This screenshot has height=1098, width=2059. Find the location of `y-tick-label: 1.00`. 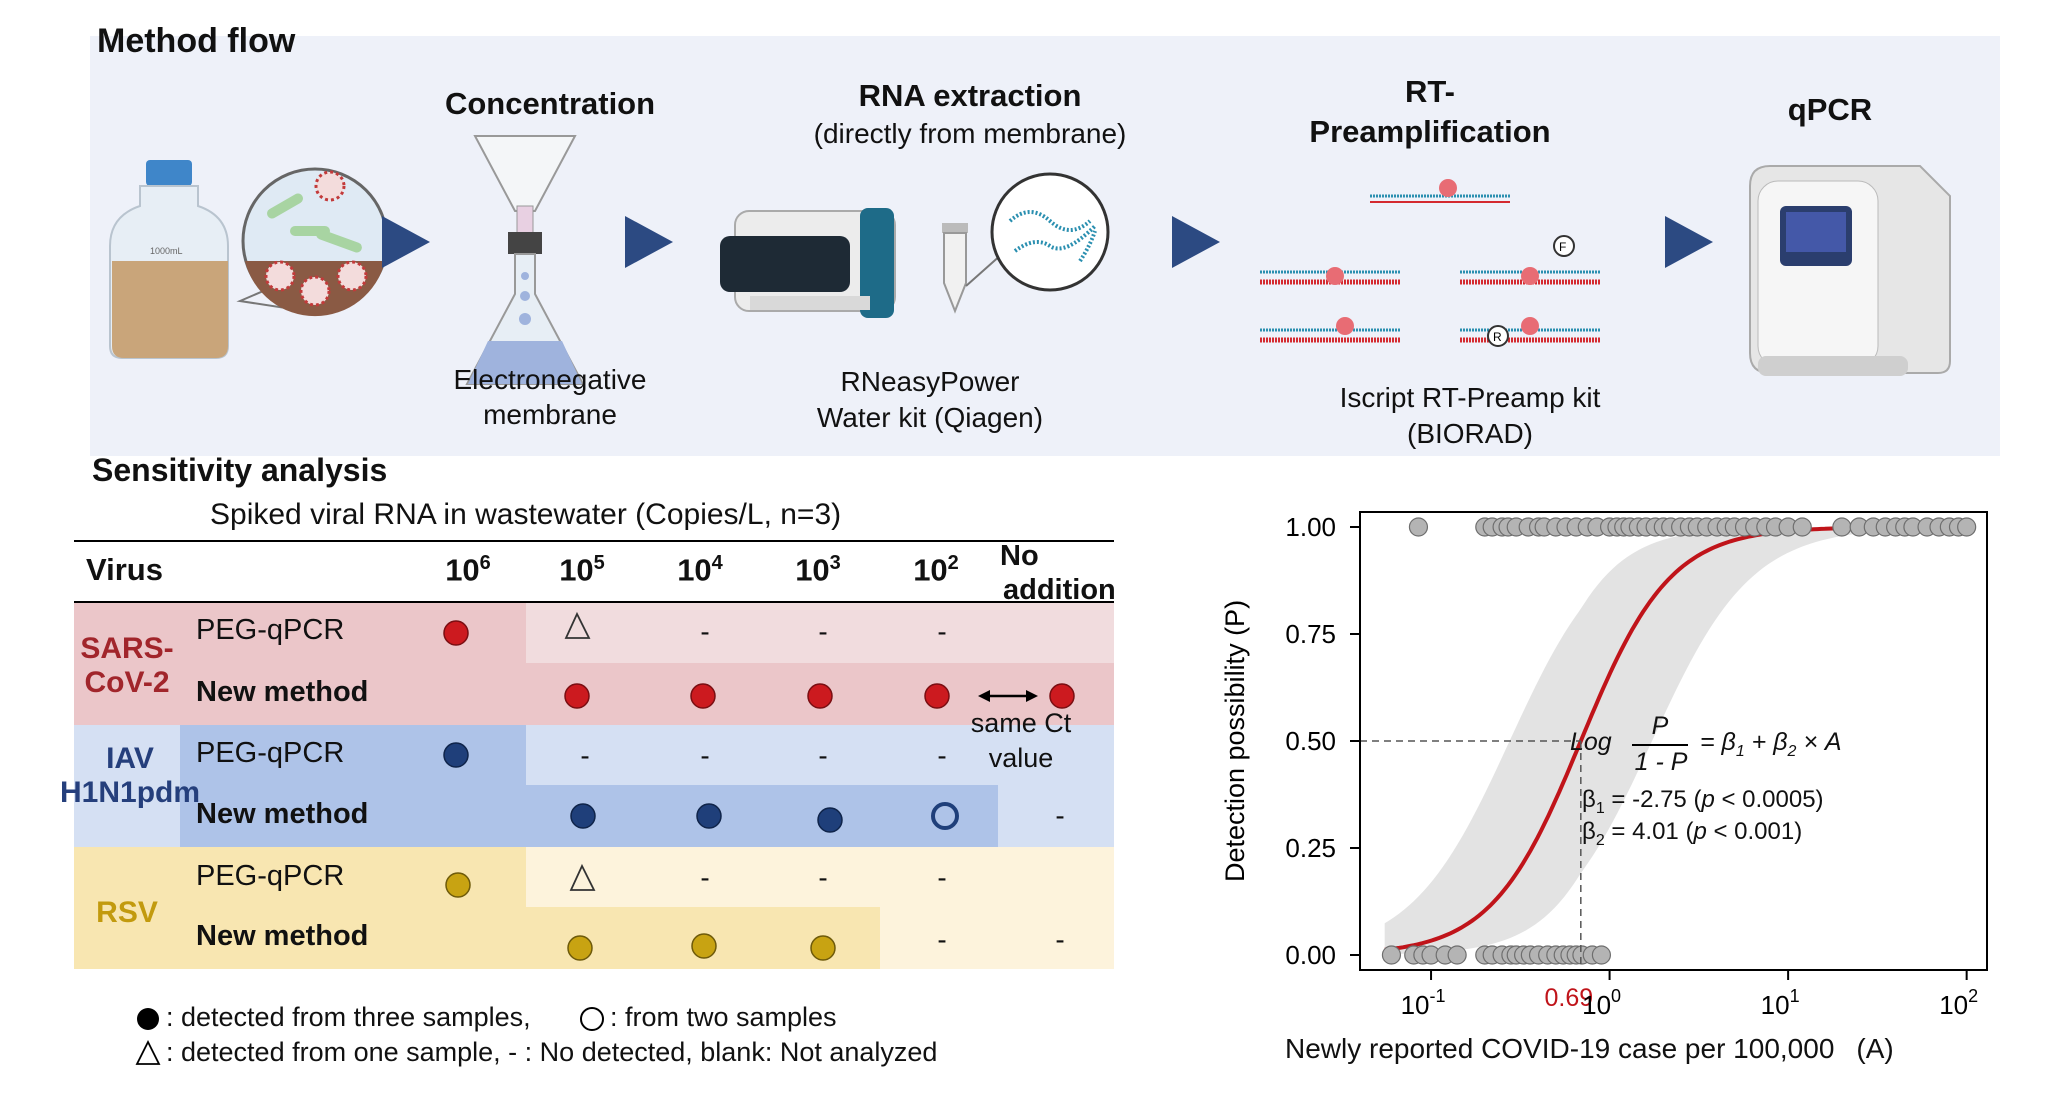

y-tick-label: 1.00 is located at coordinates (1310, 527).